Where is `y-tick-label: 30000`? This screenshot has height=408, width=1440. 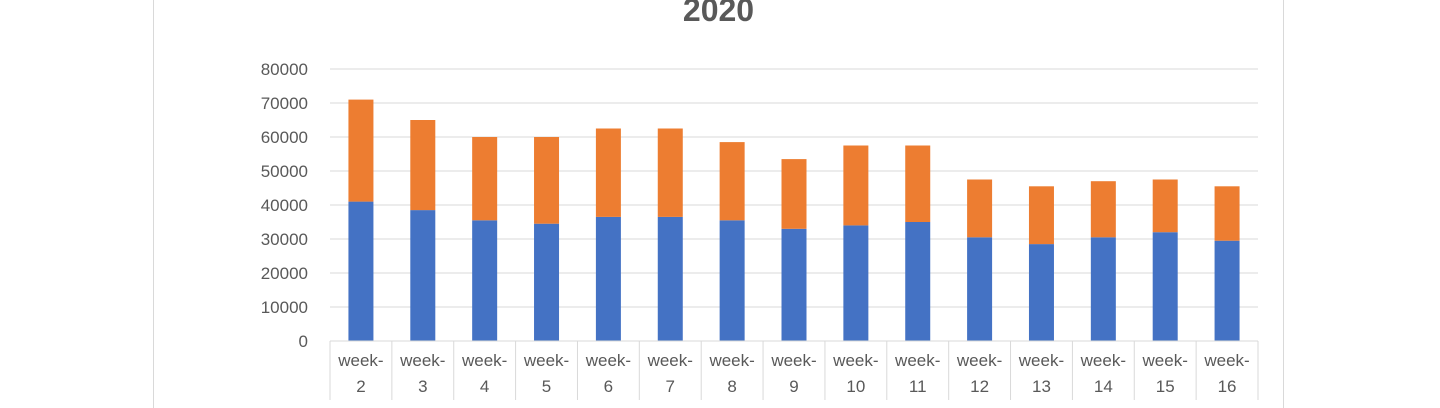 y-tick-label: 30000 is located at coordinates (284, 239).